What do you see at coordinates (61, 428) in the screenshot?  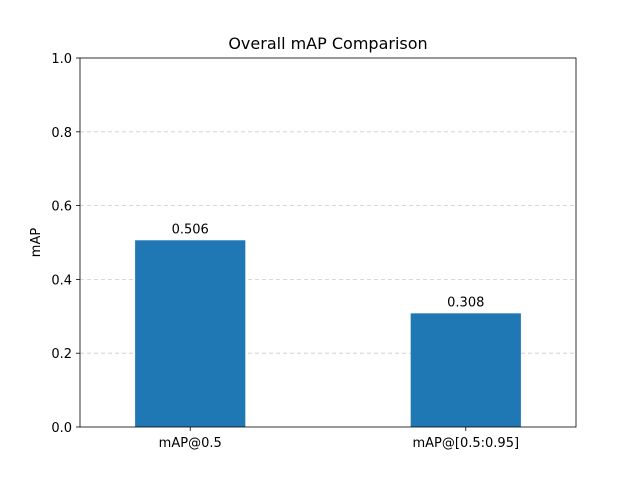 I see `y-tick-label-0: 0.0` at bounding box center [61, 428].